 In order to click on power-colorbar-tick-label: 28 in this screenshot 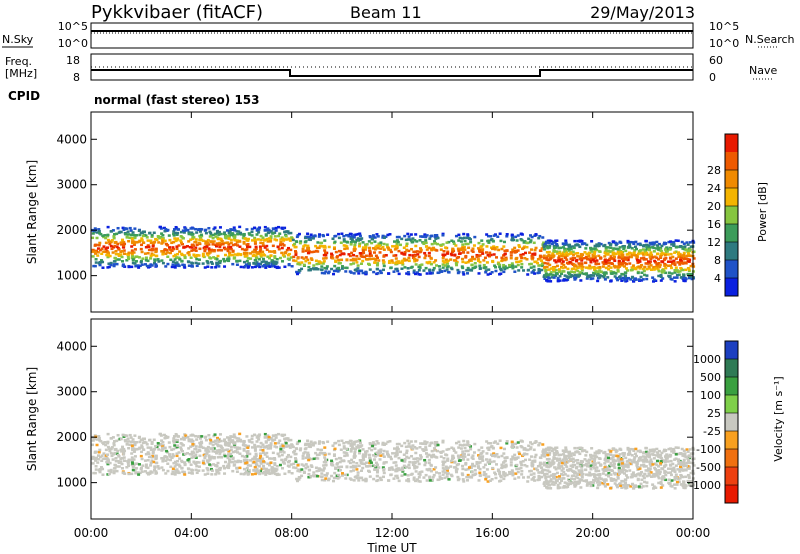, I will do `click(714, 170)`.